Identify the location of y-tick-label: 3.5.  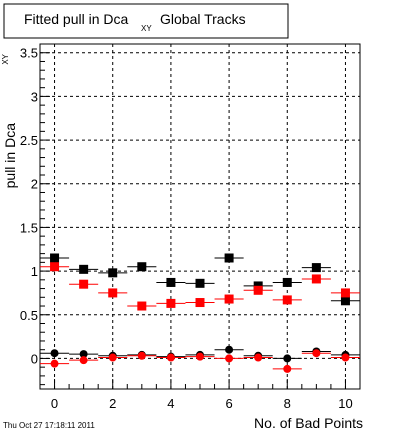
(29, 53).